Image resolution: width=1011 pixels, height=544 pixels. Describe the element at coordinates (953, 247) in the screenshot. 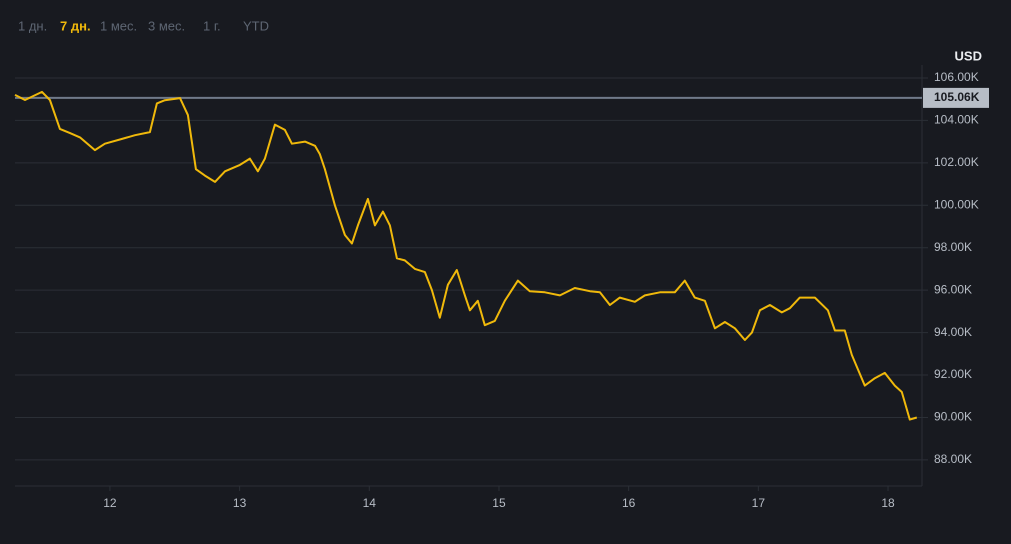

I see `y-tick-label: 98.00K` at that location.